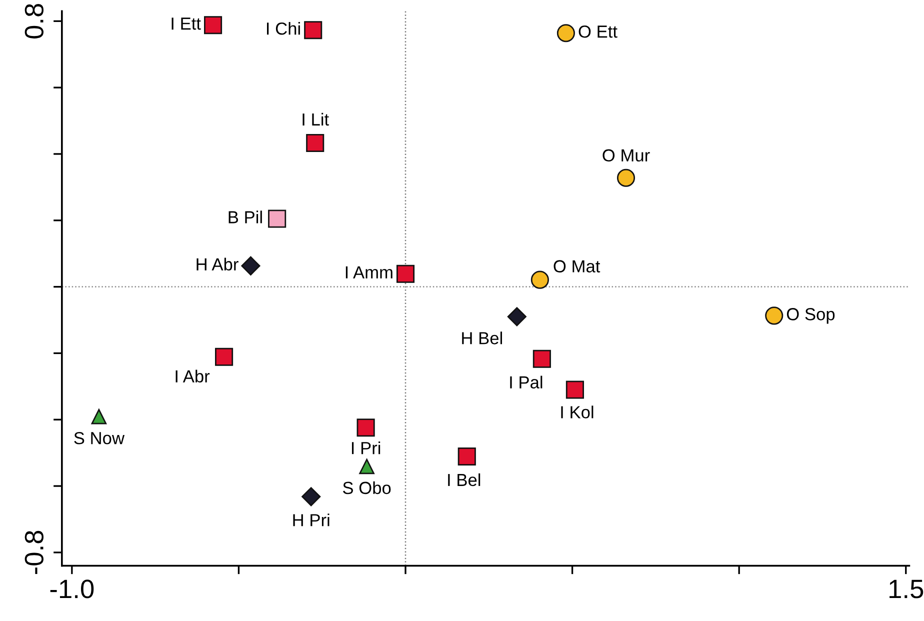 The image size is (924, 621). I want to click on annotation: I Pri, so click(366, 448).